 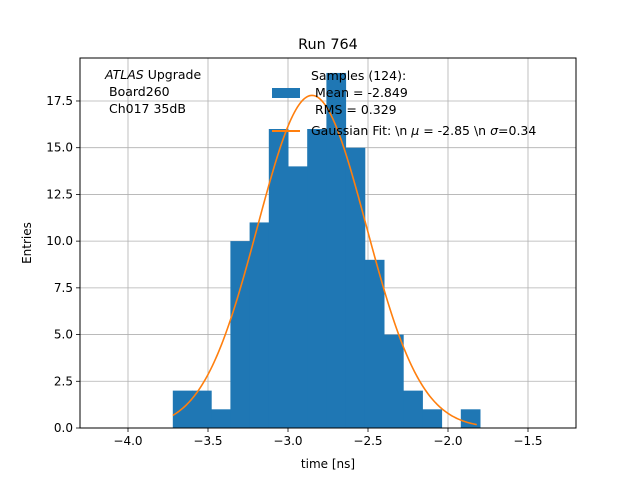 What do you see at coordinates (517, 130) in the screenshot?
I see `legend-fit-sigma-value: =0.34` at bounding box center [517, 130].